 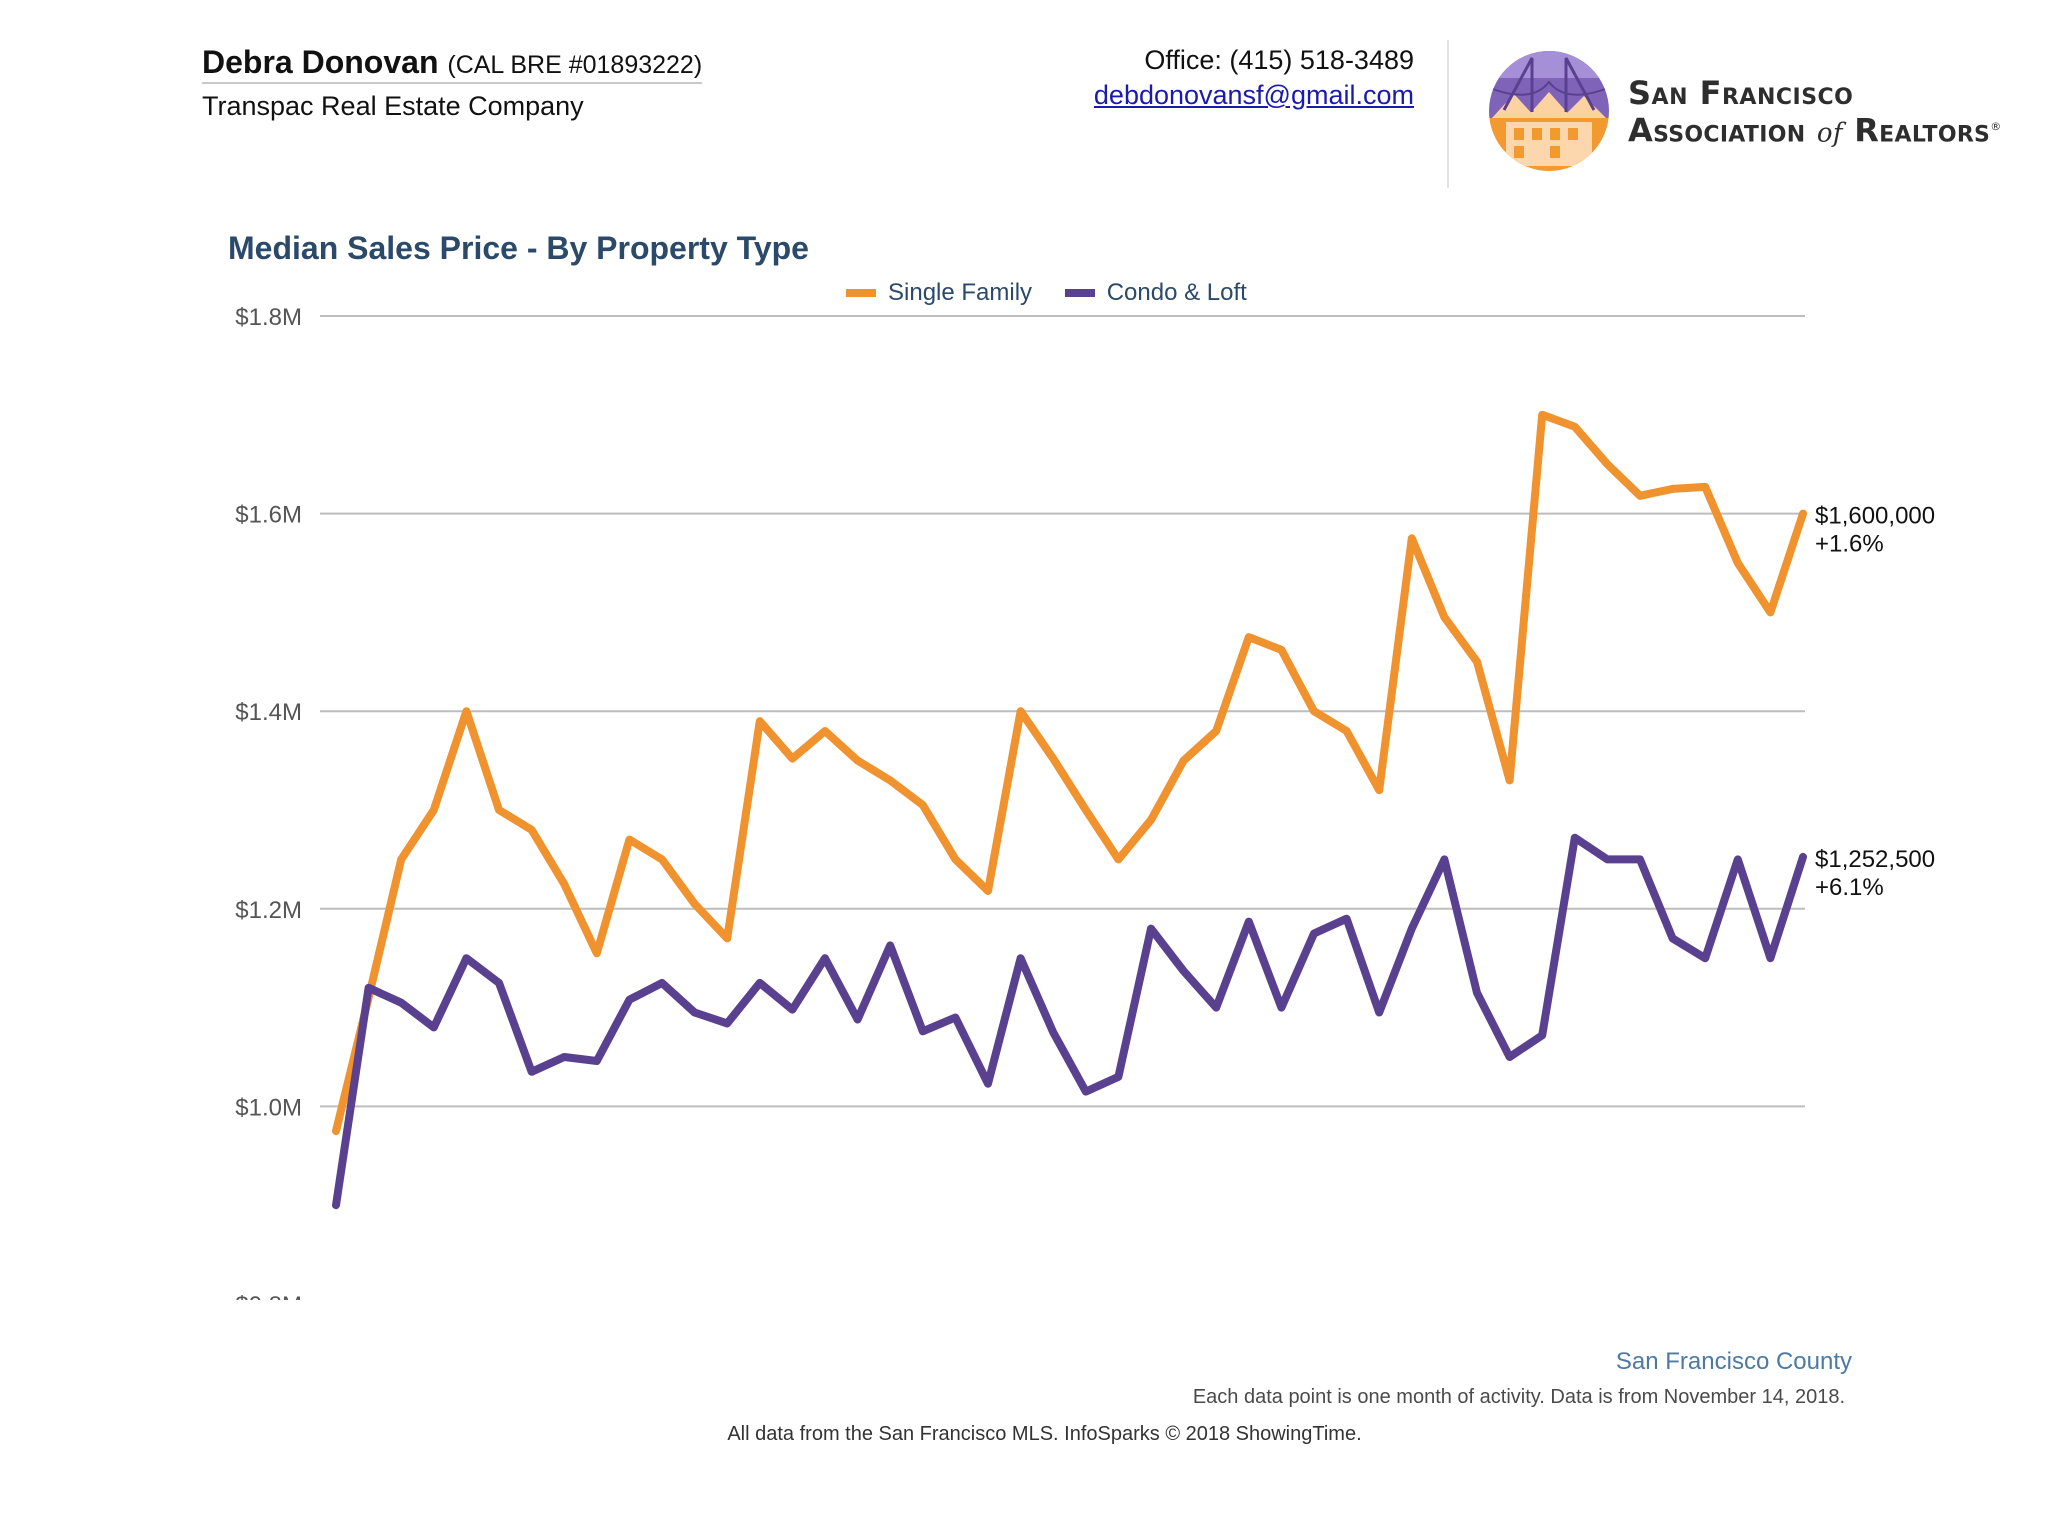 I want to click on chart-legend: Single Family Condo & Loft, so click(x=1059, y=291).